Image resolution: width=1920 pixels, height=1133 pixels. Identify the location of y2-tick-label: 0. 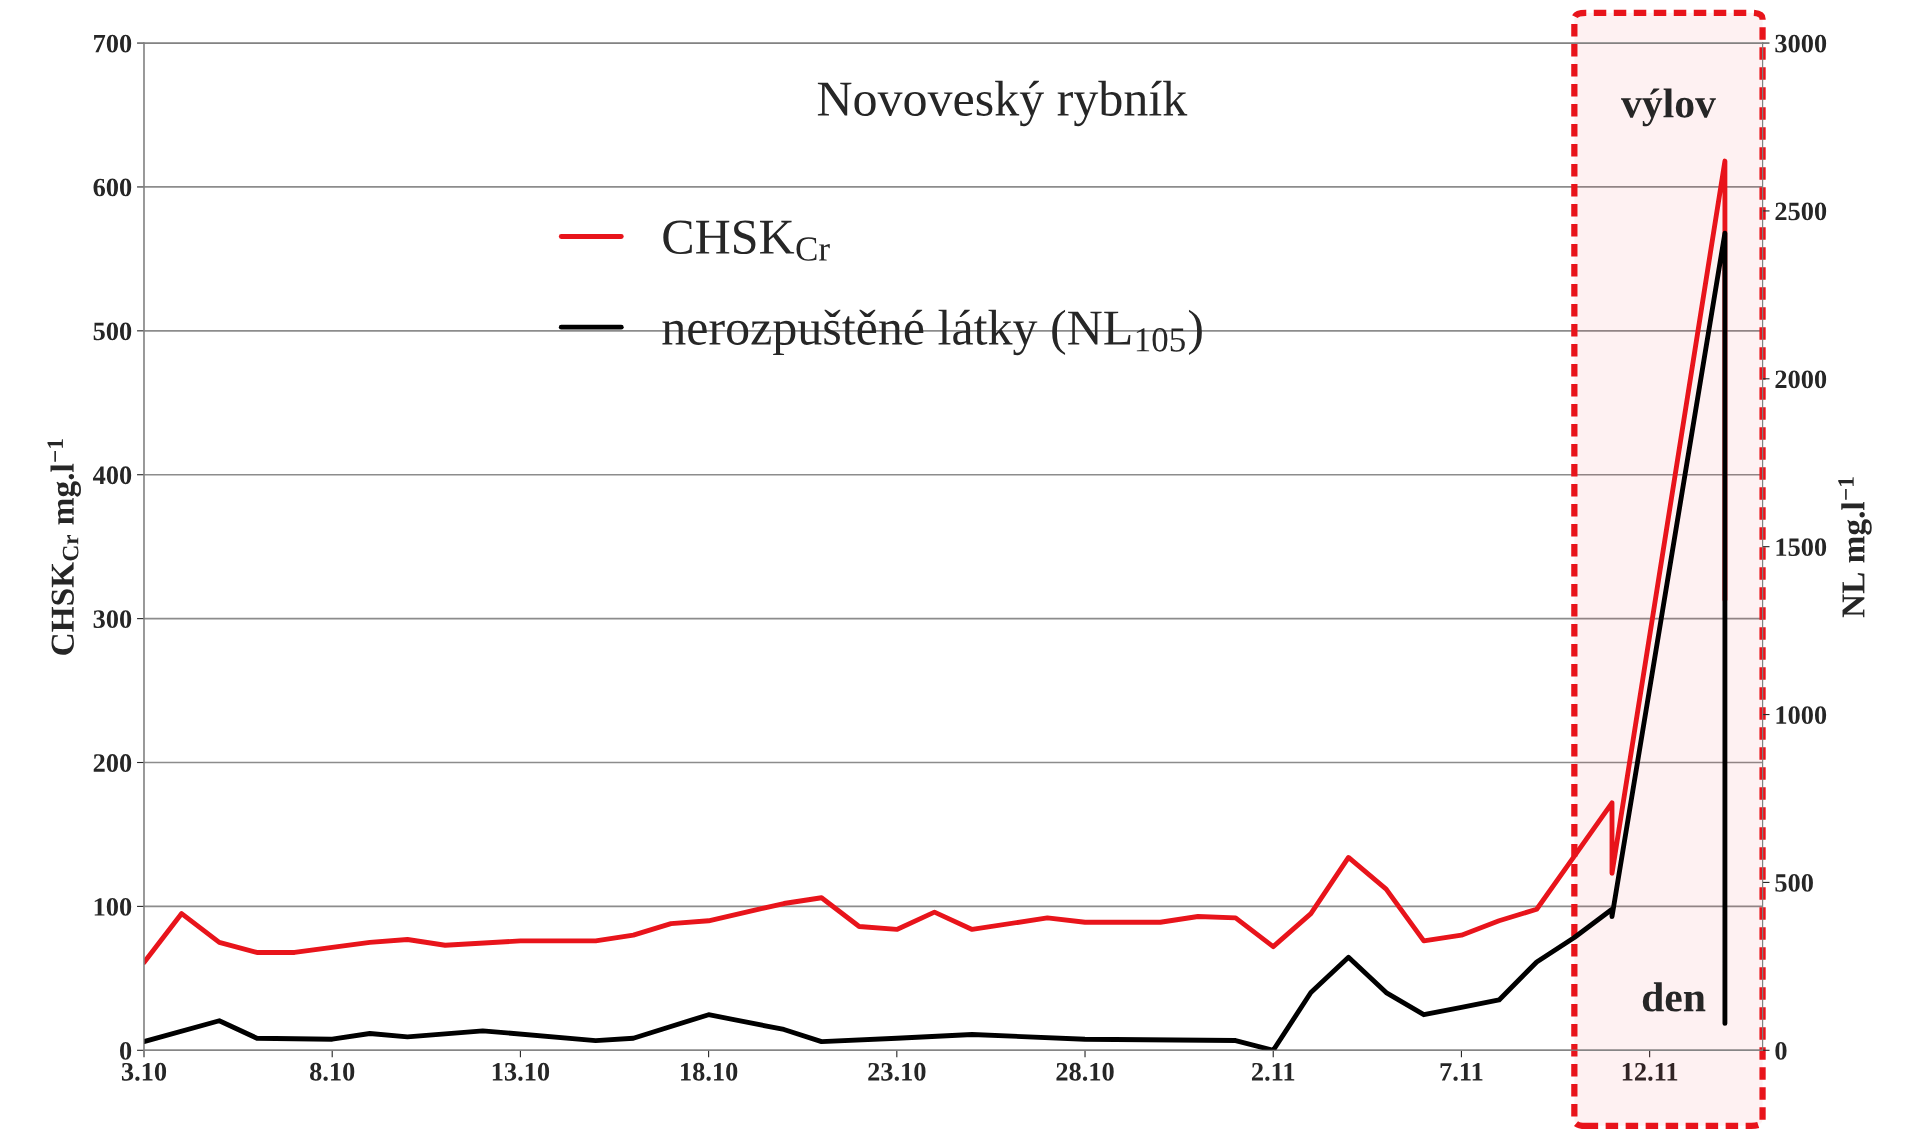
(1781, 1050).